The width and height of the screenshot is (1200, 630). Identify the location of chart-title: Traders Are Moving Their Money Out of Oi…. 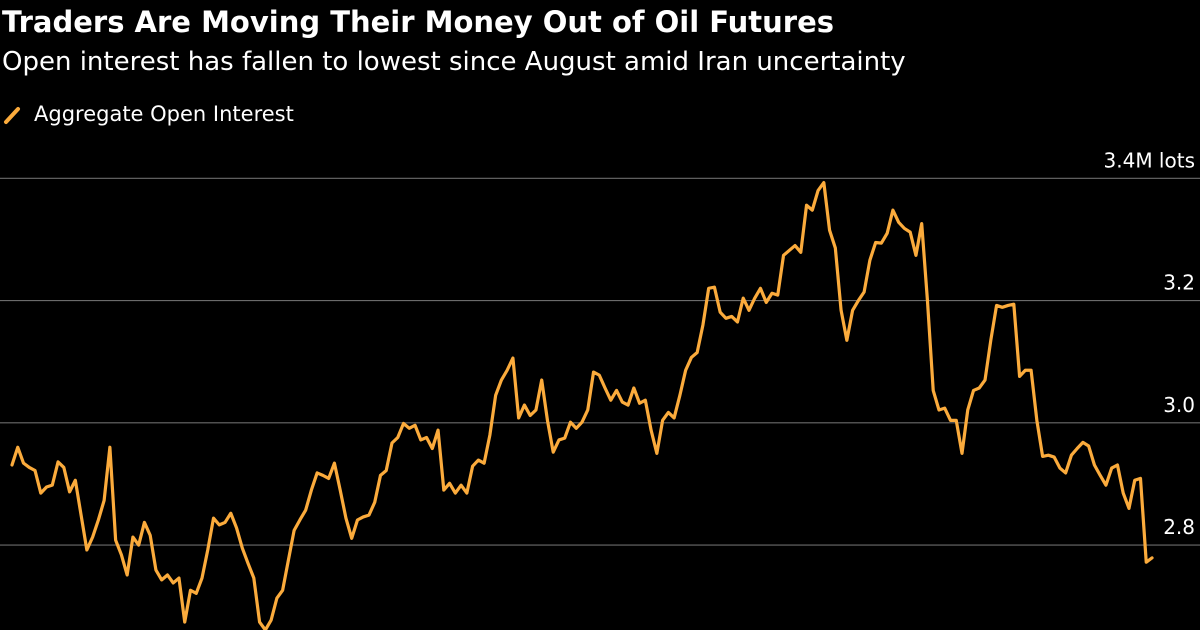
(418, 22).